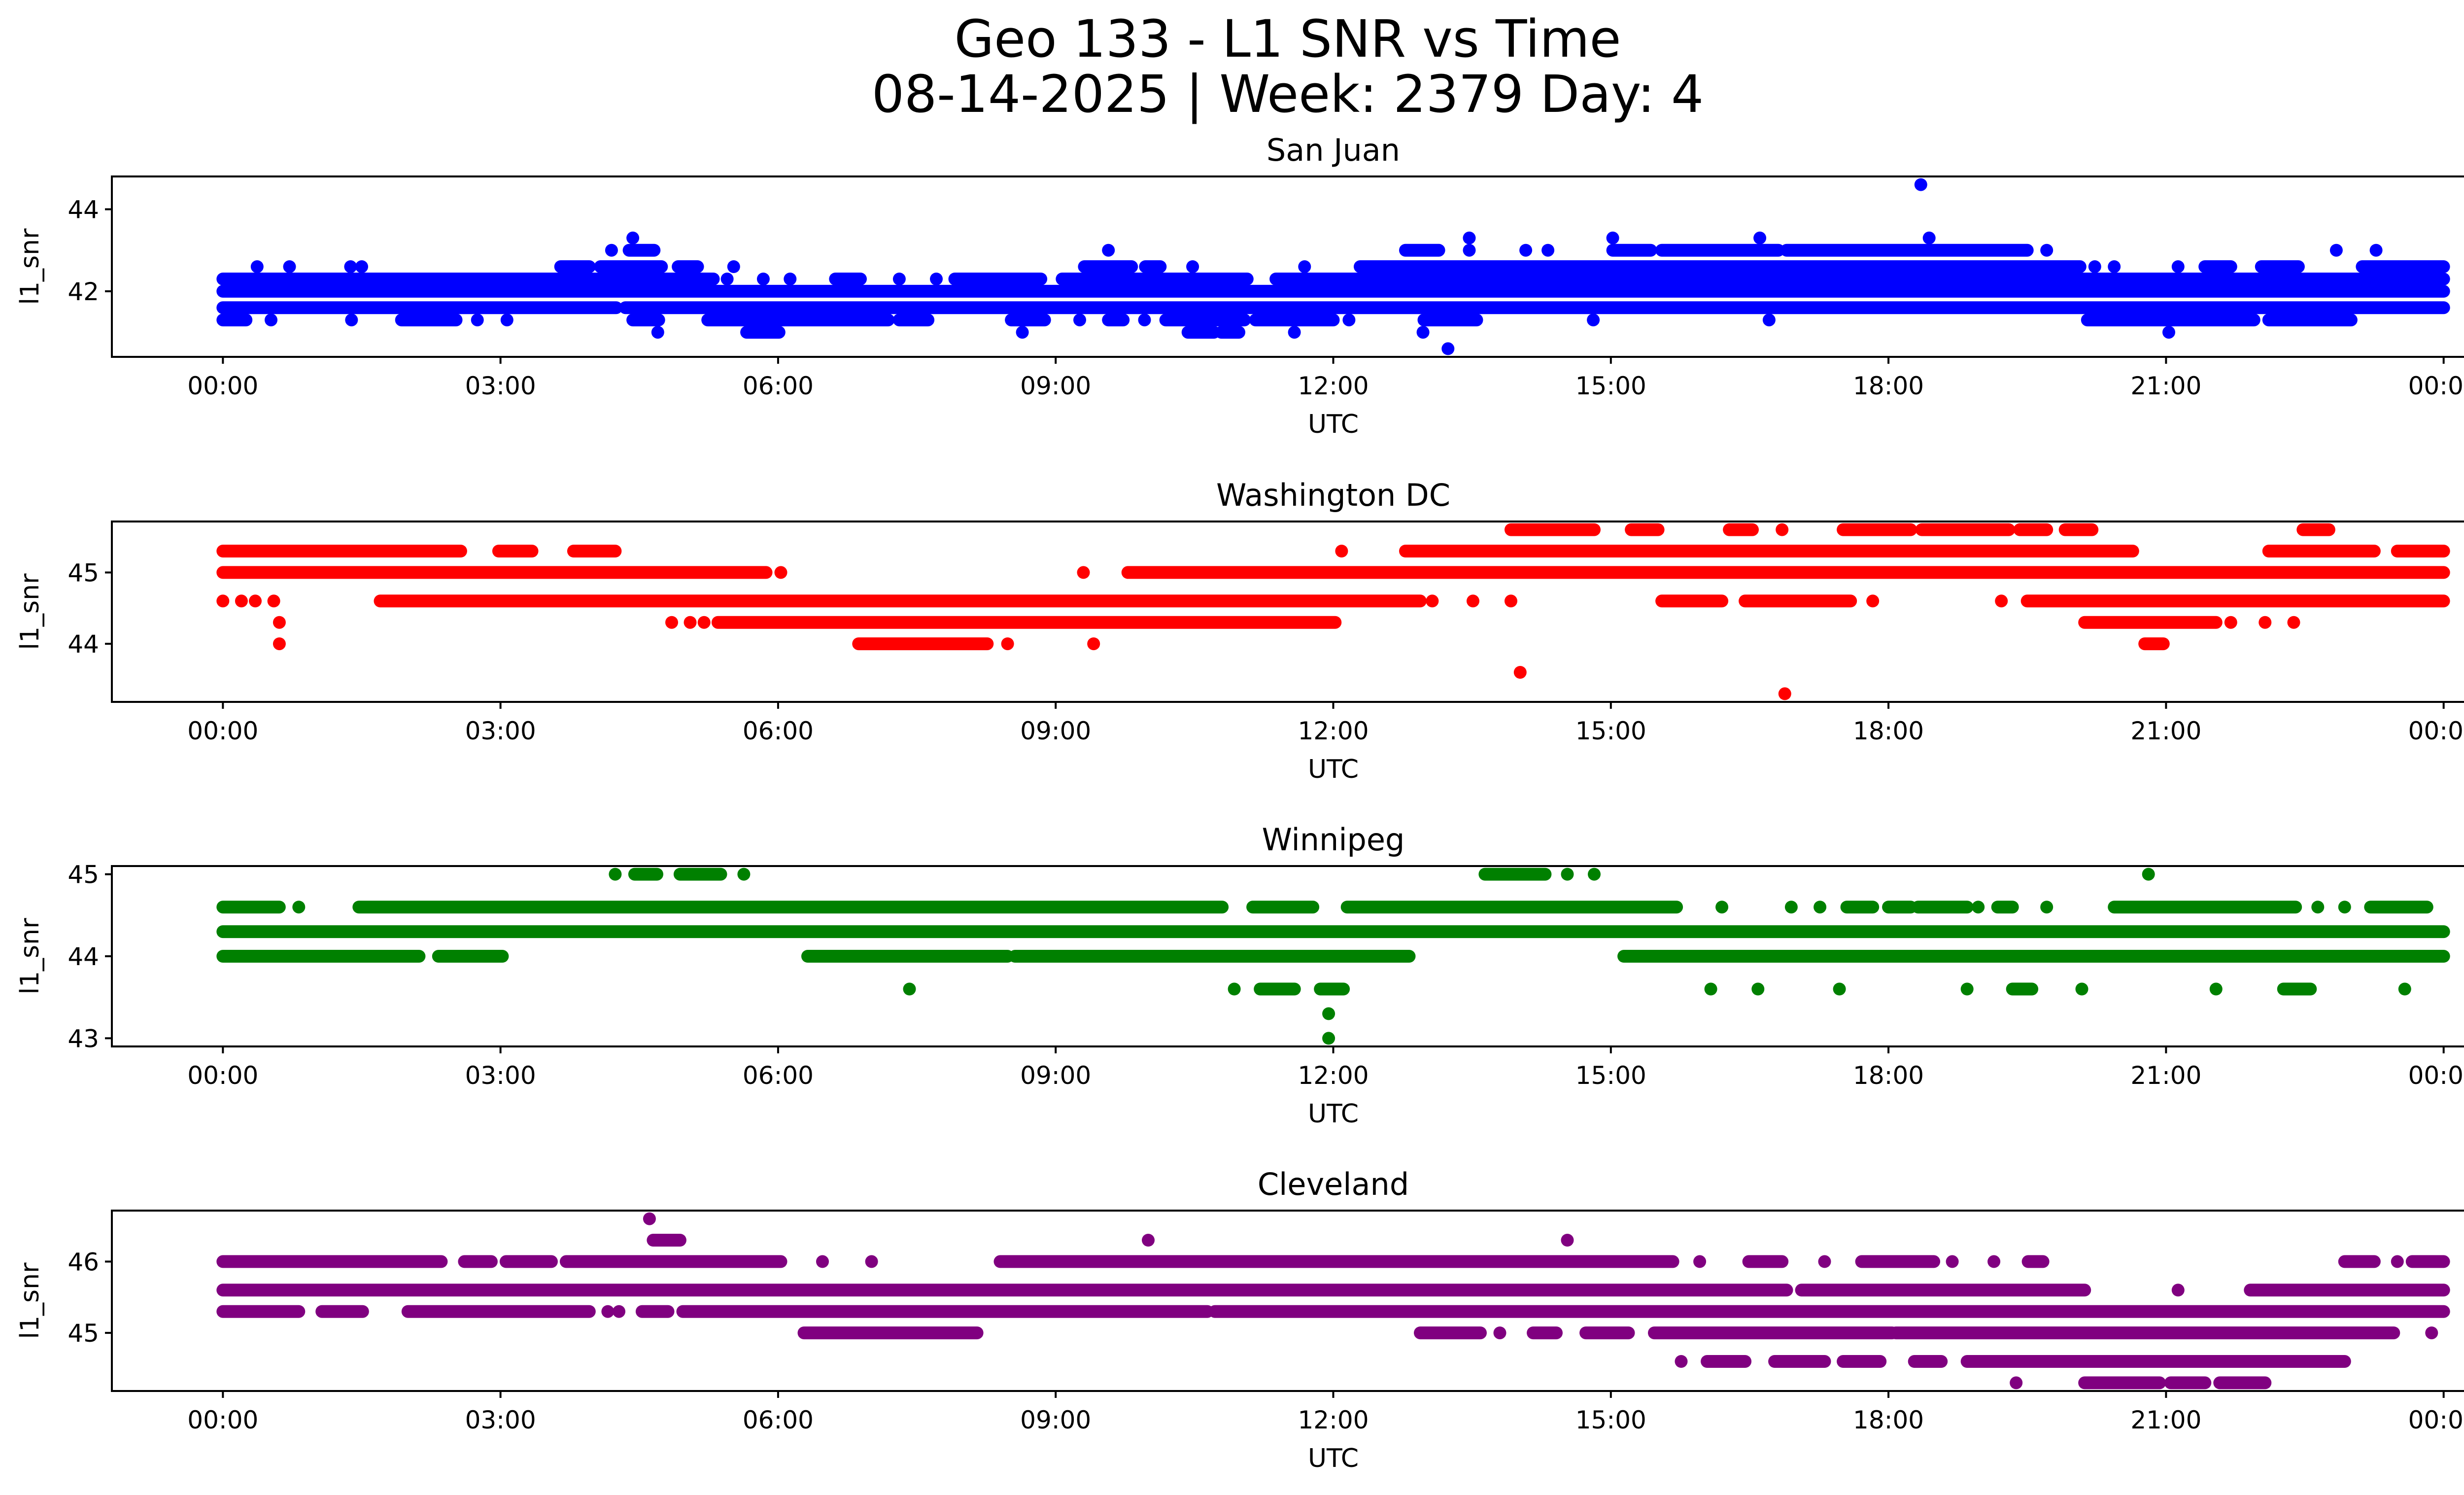  I want to click on x-tick-label: 06:00, so click(778, 731).